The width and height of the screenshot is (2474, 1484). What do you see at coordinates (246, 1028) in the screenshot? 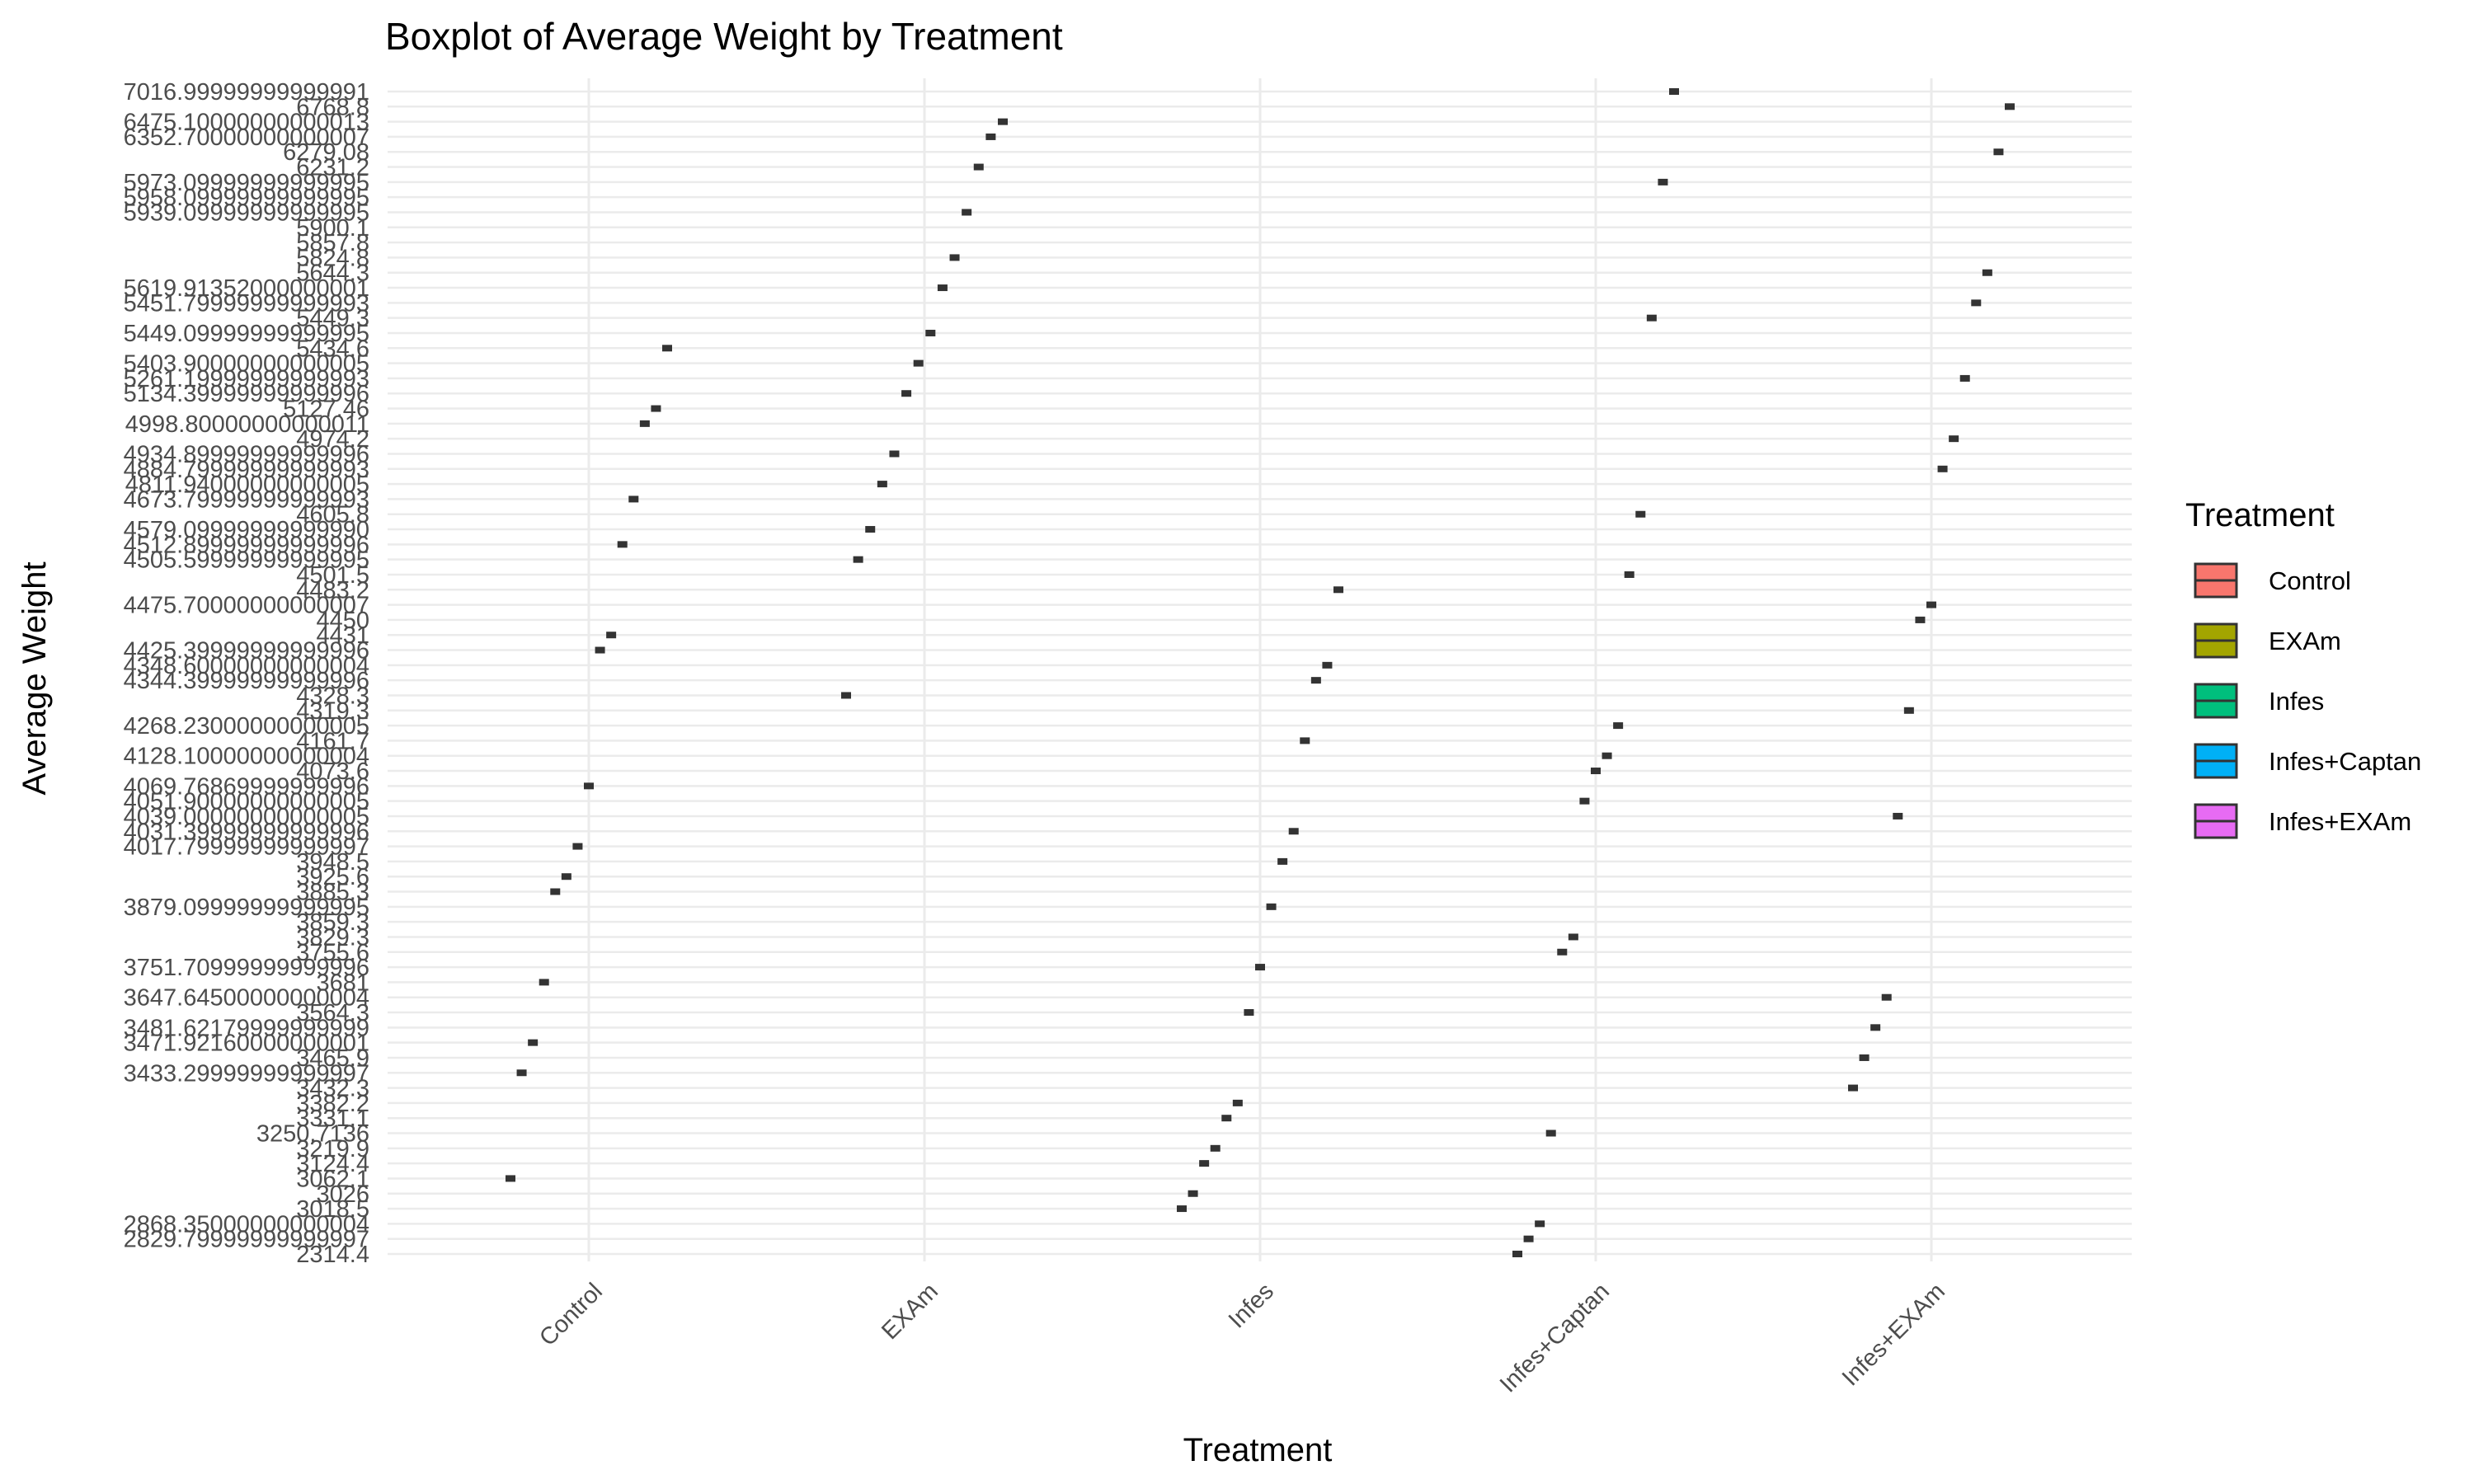
I see `y-tick-label: 3481.62179999999999` at bounding box center [246, 1028].